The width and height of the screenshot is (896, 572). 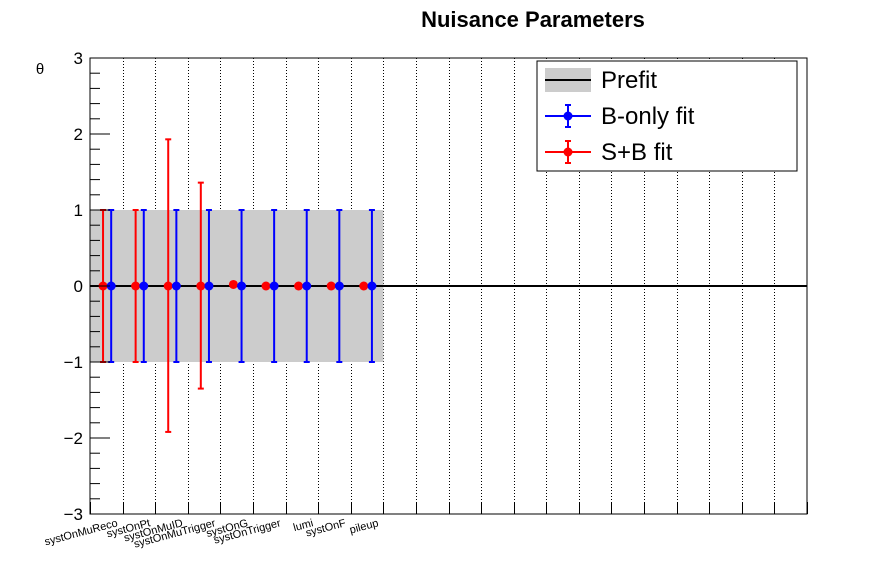 What do you see at coordinates (40, 69) in the screenshot?
I see `y-axis-label: θ` at bounding box center [40, 69].